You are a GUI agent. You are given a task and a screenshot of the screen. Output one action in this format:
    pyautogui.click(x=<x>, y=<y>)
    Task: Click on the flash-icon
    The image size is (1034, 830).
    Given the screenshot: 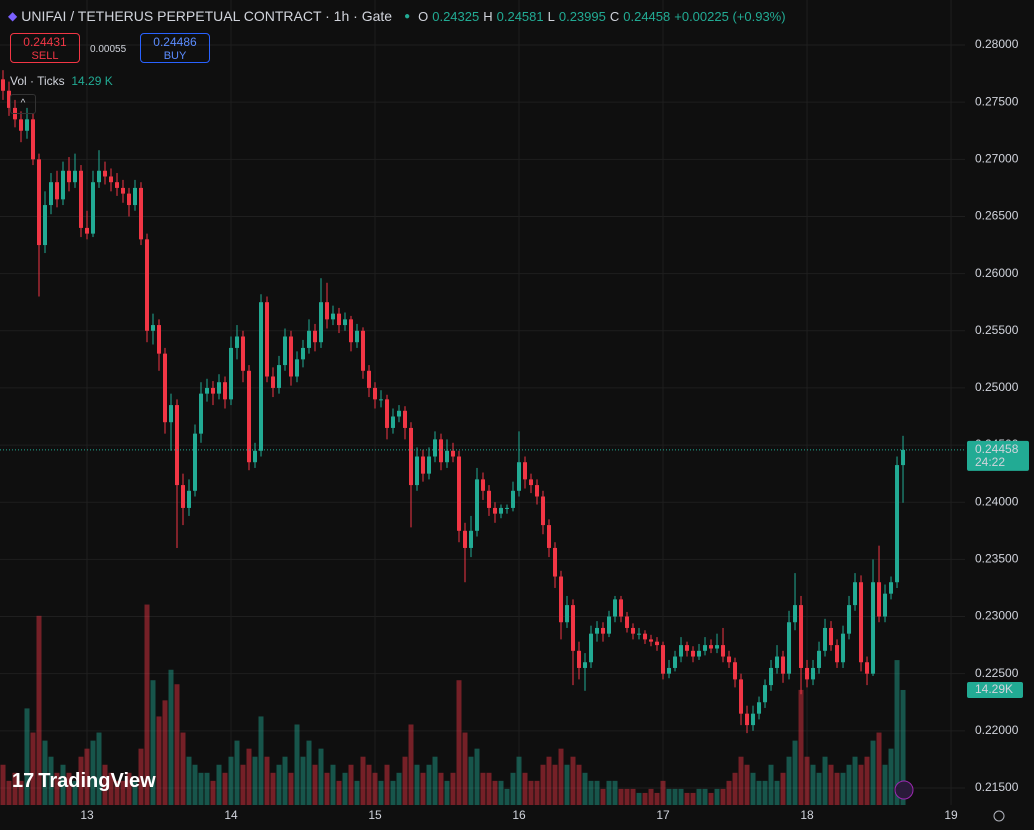 What is the action you would take?
    pyautogui.click(x=904, y=790)
    